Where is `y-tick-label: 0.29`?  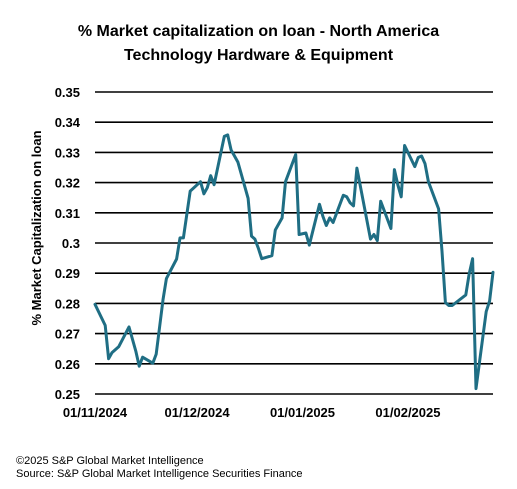
y-tick-label: 0.29 is located at coordinates (67, 273).